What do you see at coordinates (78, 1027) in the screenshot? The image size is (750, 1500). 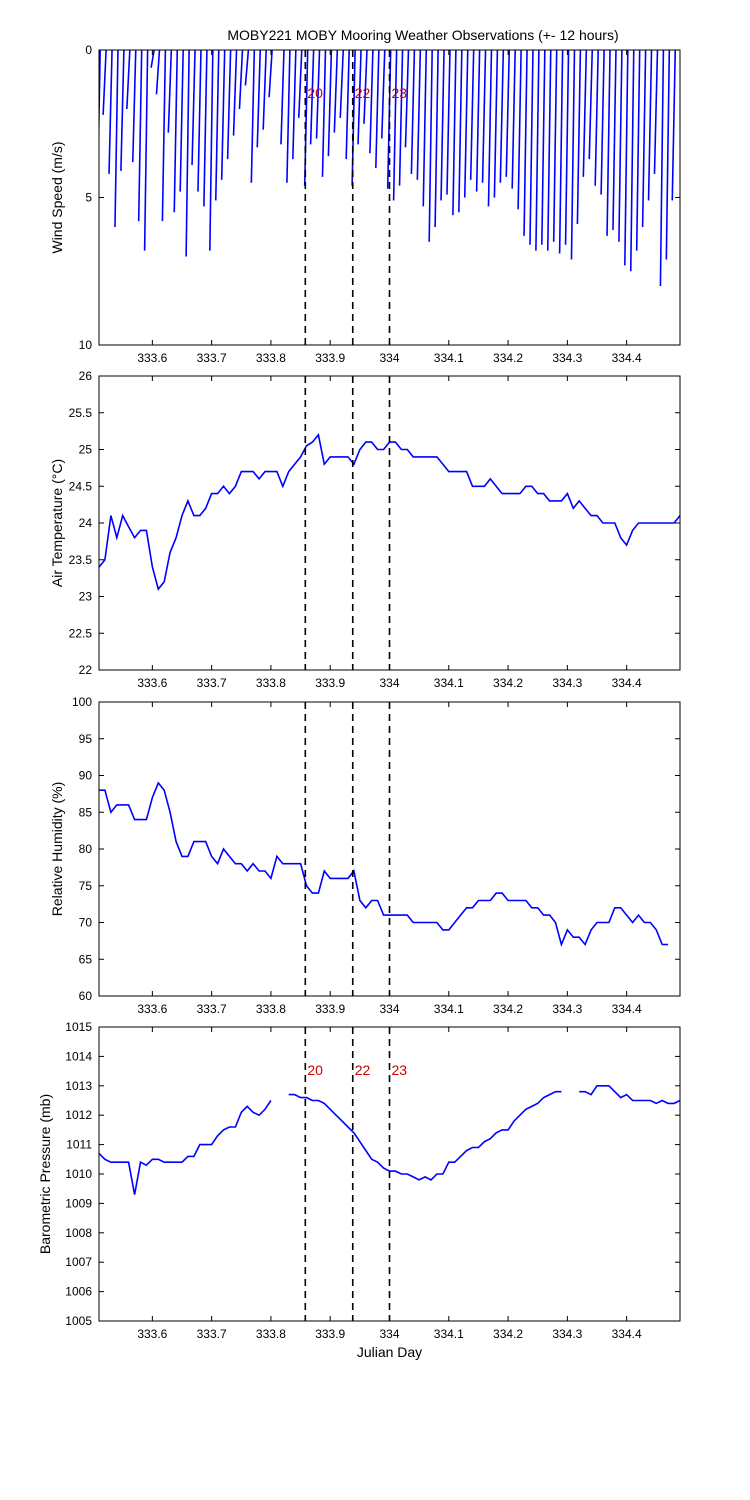 I see `y-tick-label: 1015` at bounding box center [78, 1027].